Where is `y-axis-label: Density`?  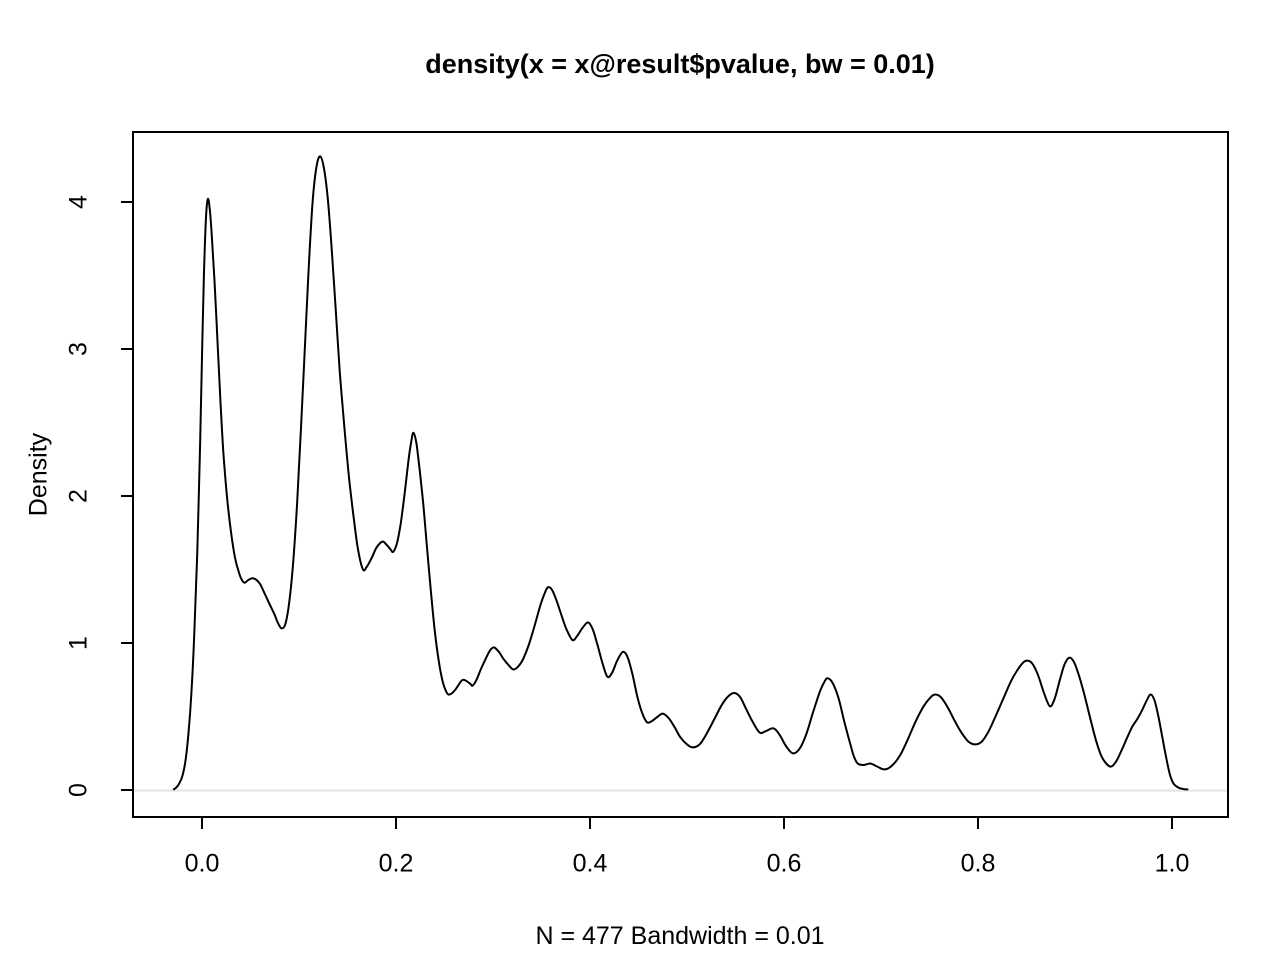
y-axis-label: Density is located at coordinates (39, 474).